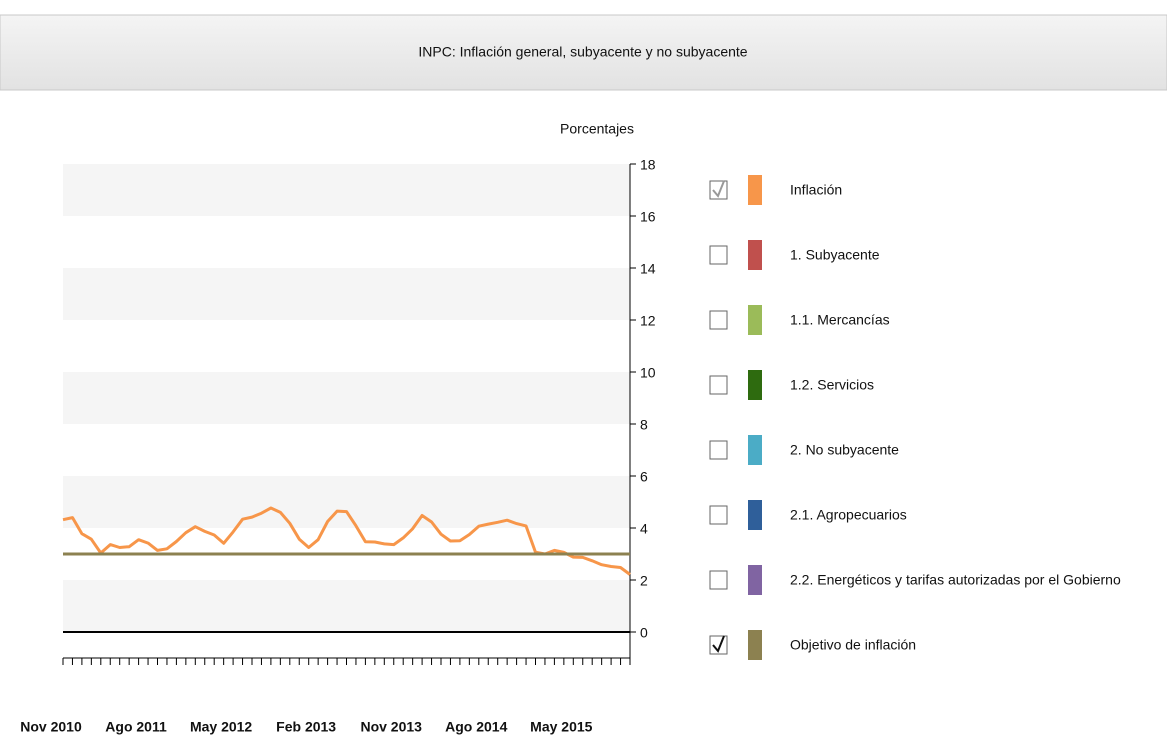 Image resolution: width=1167 pixels, height=739 pixels. What do you see at coordinates (648, 321) in the screenshot?
I see `y-tick-label: 12` at bounding box center [648, 321].